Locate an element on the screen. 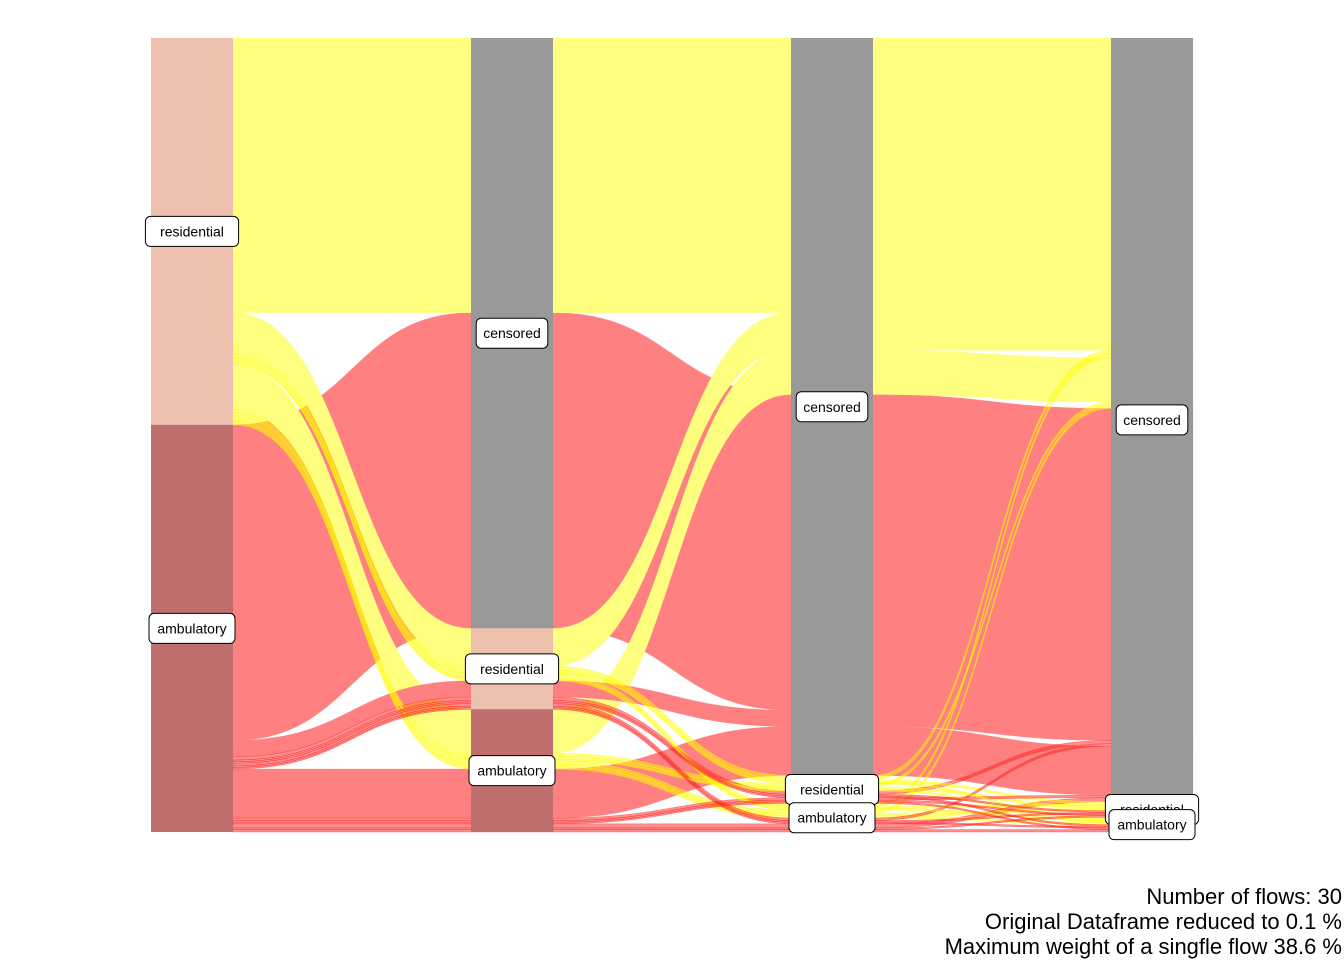 This screenshot has width=1344, height=960. label-axis2-ambulatory: ambulatory is located at coordinates (512, 771).